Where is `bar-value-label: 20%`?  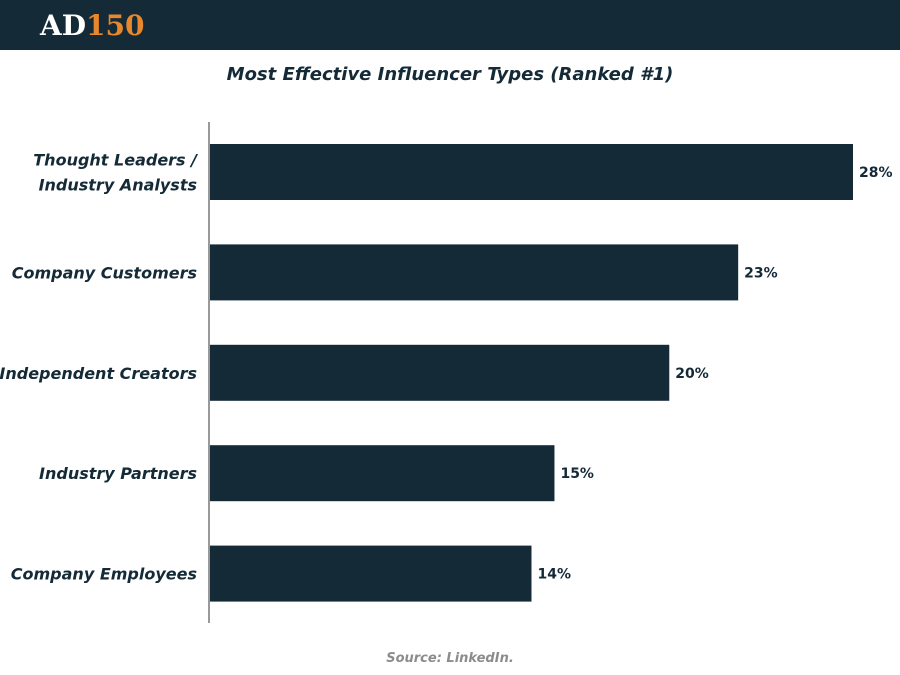 bar-value-label: 20% is located at coordinates (692, 374).